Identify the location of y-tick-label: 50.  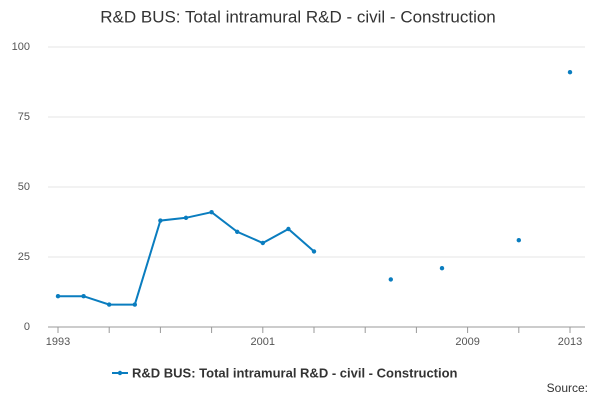
(24, 187).